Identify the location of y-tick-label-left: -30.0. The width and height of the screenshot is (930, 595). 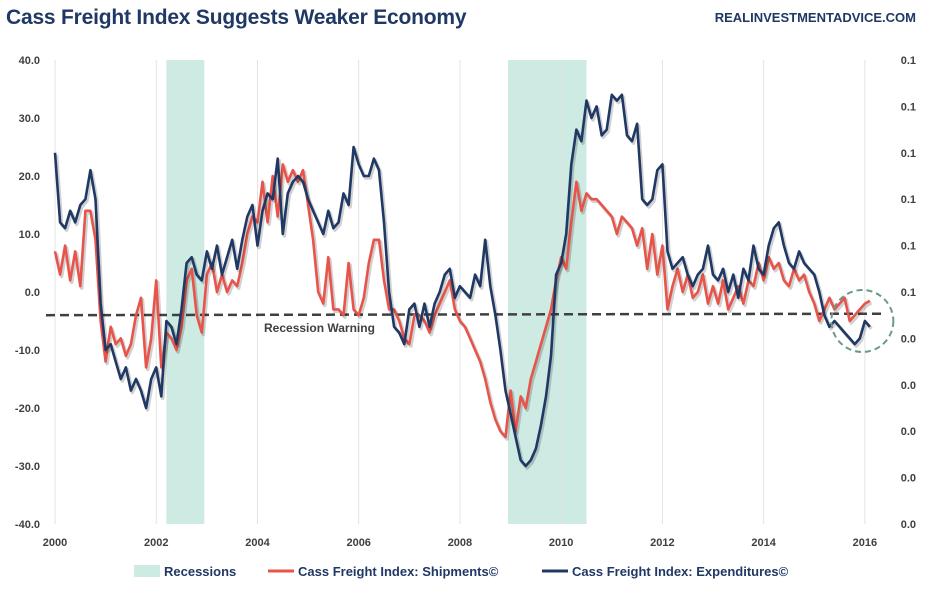
(27, 467).